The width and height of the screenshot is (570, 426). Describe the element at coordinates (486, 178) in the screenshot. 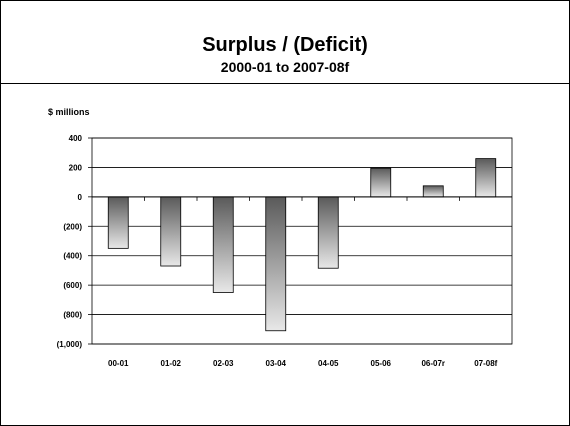

I see `bar-07-08f` at that location.